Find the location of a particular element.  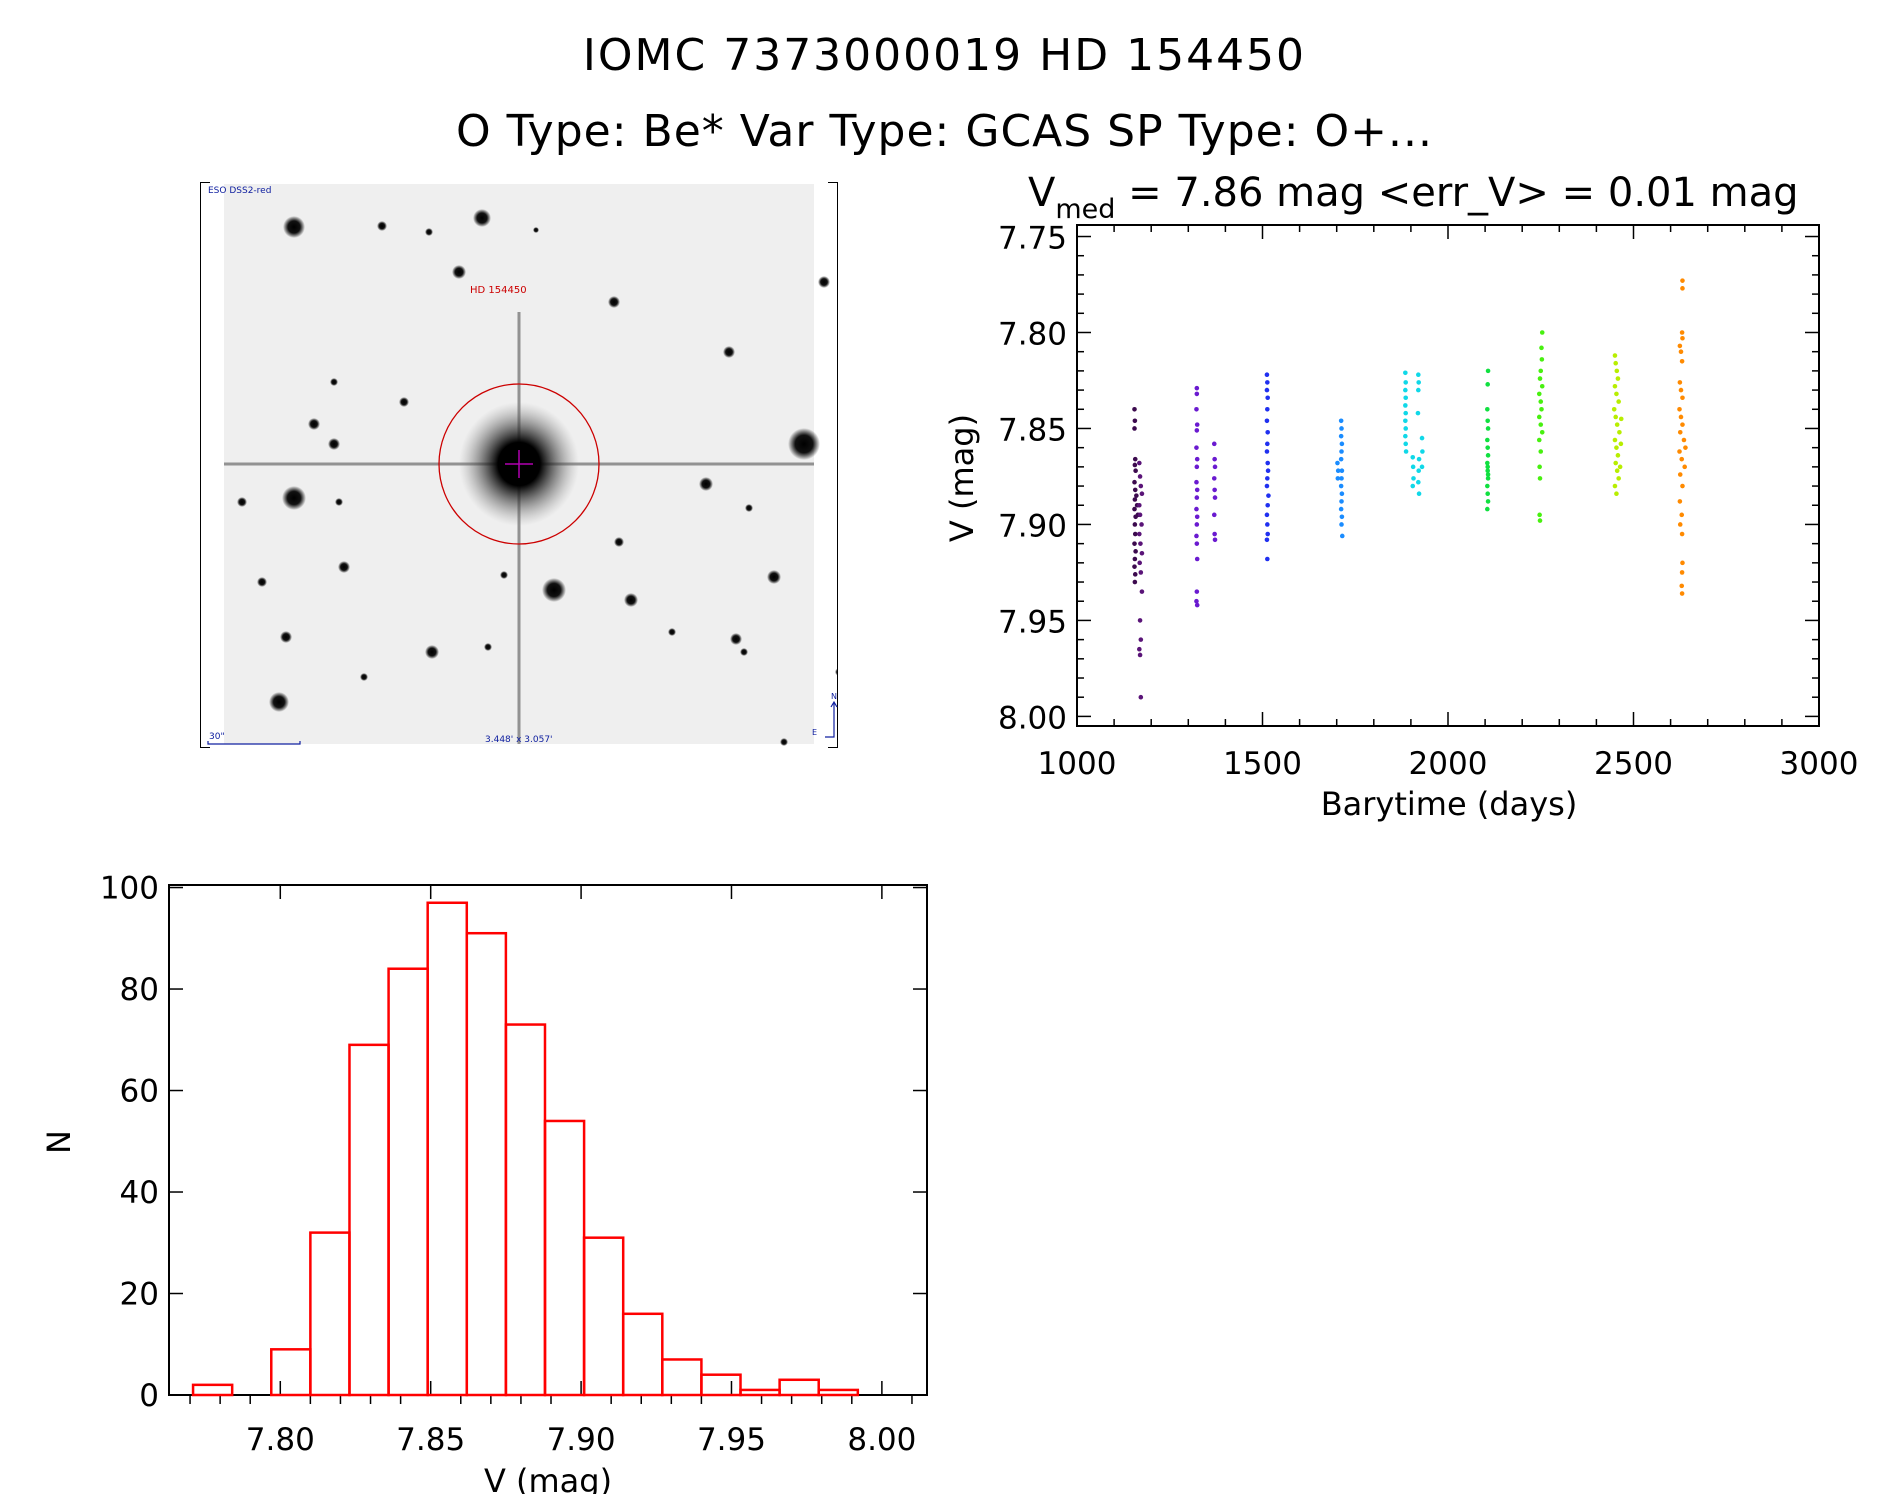

y-tick-label: 0 is located at coordinates (149, 1396).